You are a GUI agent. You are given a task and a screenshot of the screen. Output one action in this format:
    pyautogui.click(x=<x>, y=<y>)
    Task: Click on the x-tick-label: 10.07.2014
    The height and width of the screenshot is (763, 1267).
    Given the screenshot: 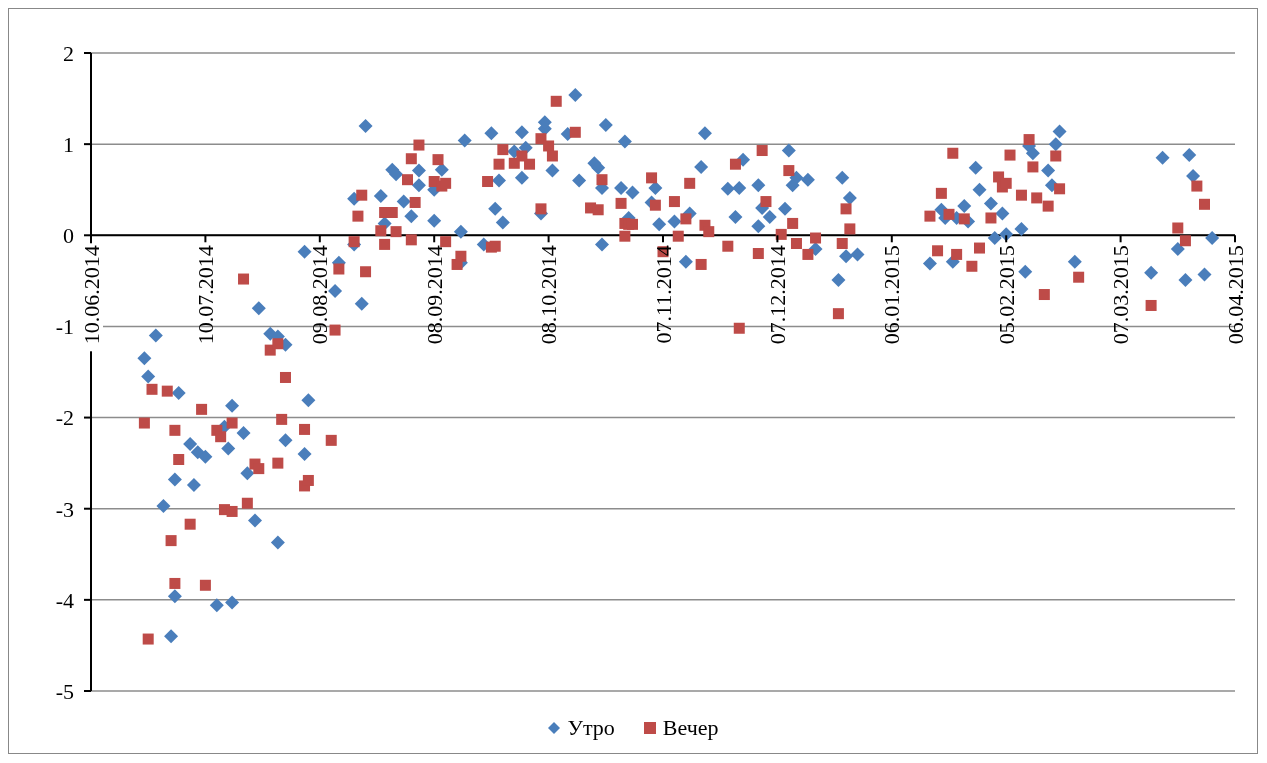 What is the action you would take?
    pyautogui.click(x=205, y=295)
    